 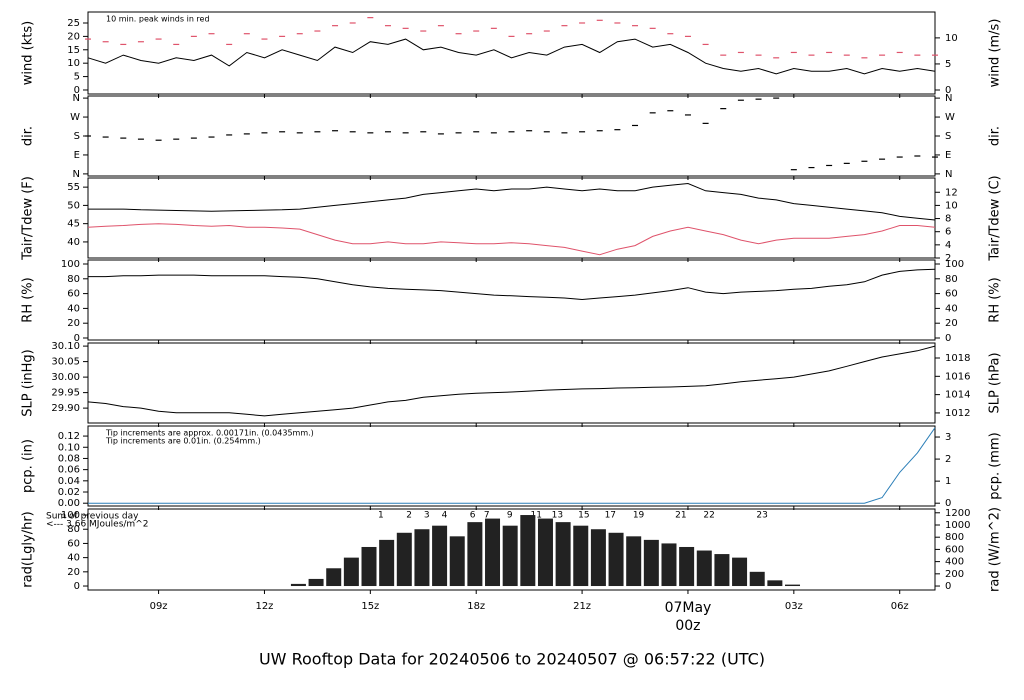 I want to click on y2-axis-label: rad (W/m^2), so click(x=995, y=549).